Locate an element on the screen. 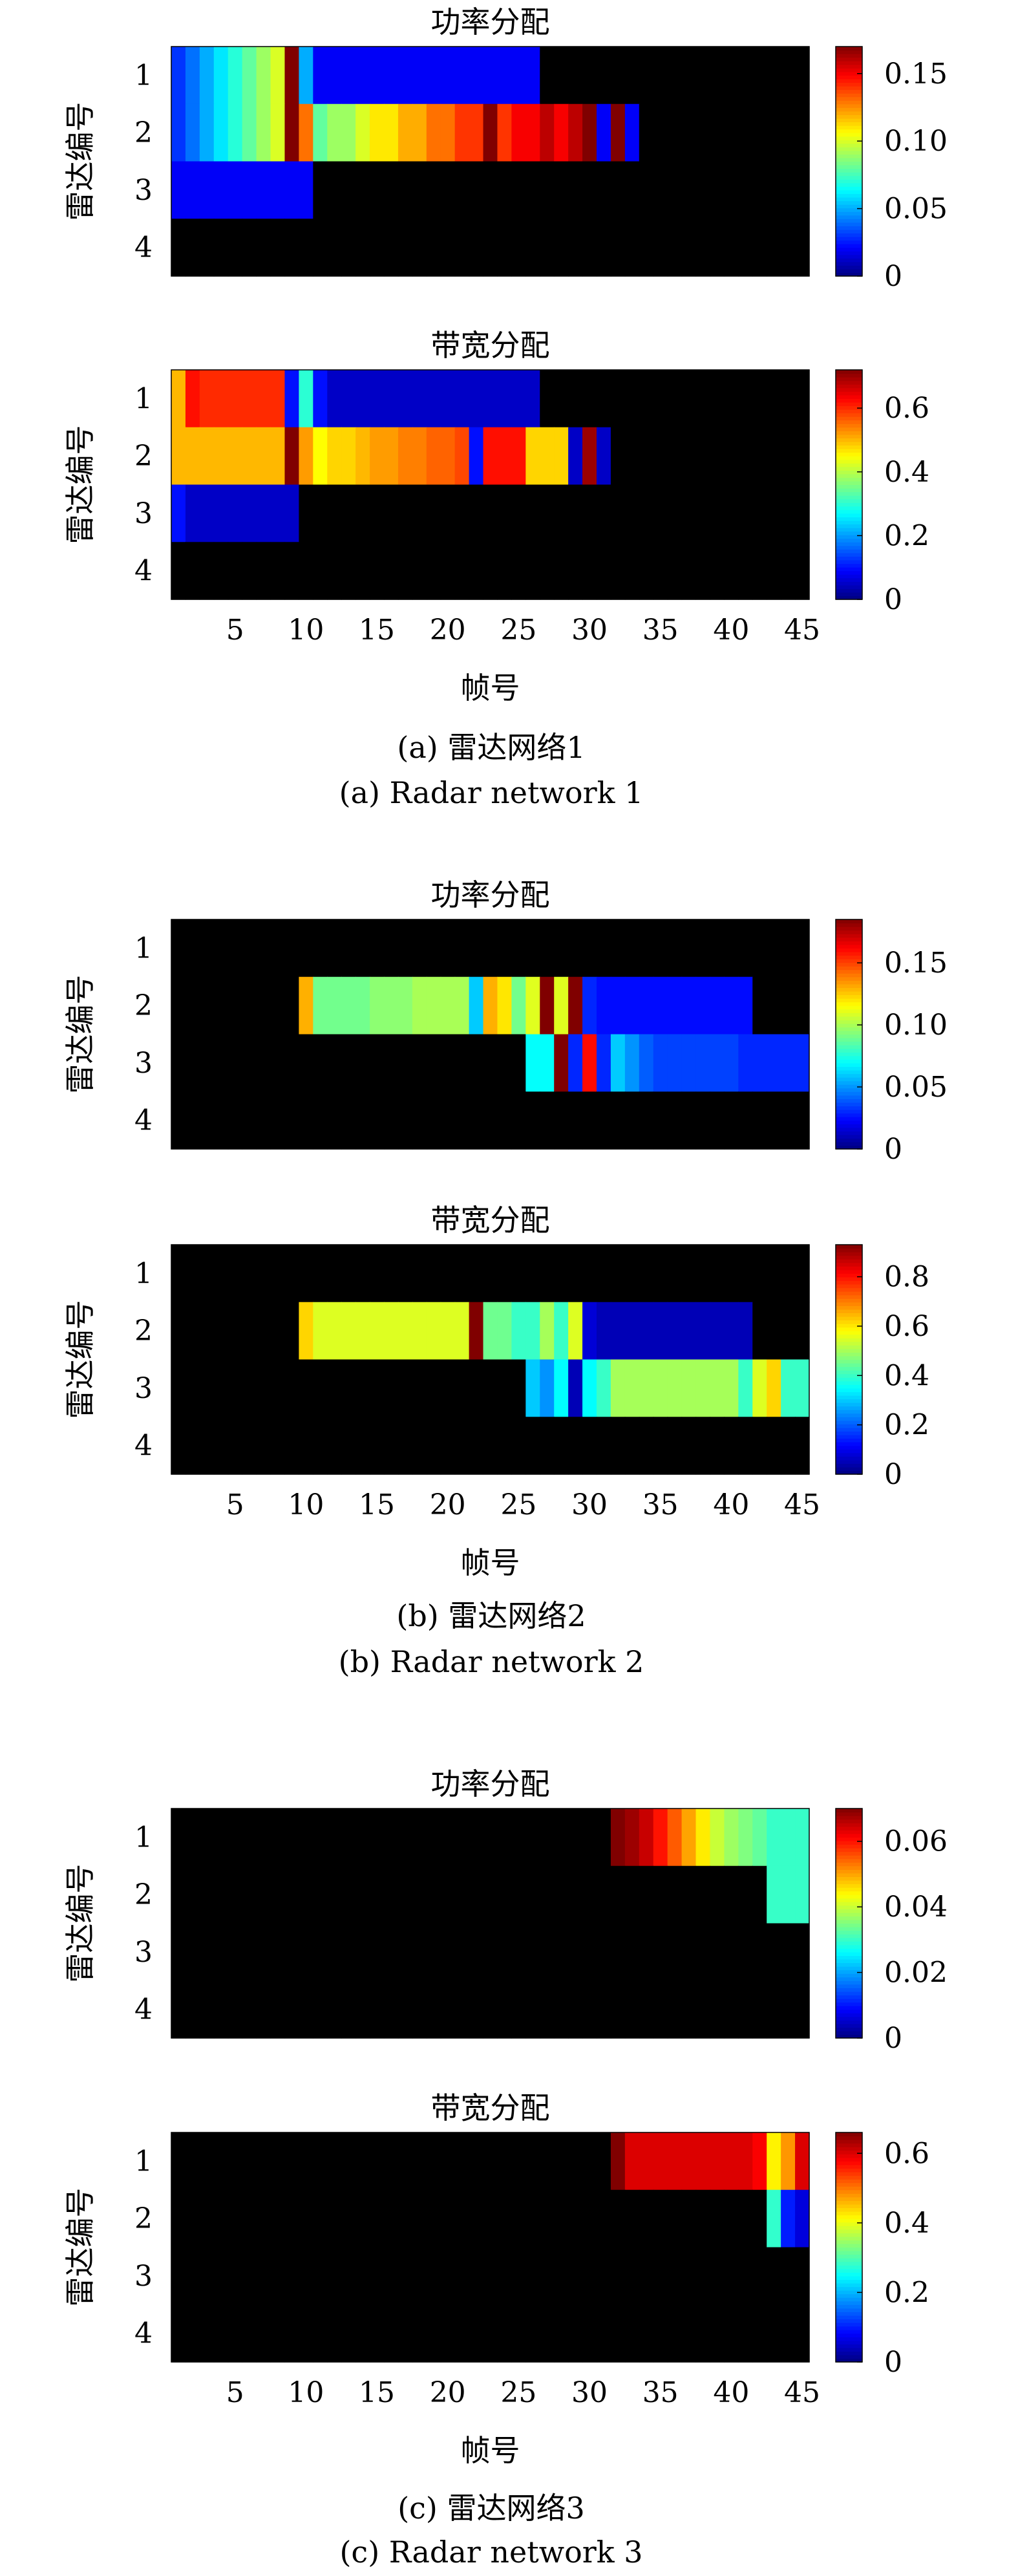 The height and width of the screenshot is (2576, 1018). y-tick-label: 1 is located at coordinates (143, 75).